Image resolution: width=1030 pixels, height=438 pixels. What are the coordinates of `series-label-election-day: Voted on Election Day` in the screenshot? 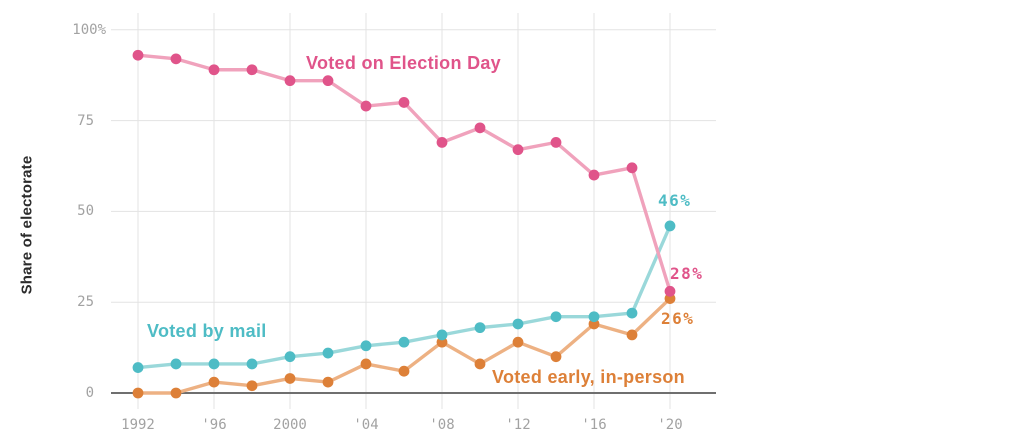 It's located at (403, 63).